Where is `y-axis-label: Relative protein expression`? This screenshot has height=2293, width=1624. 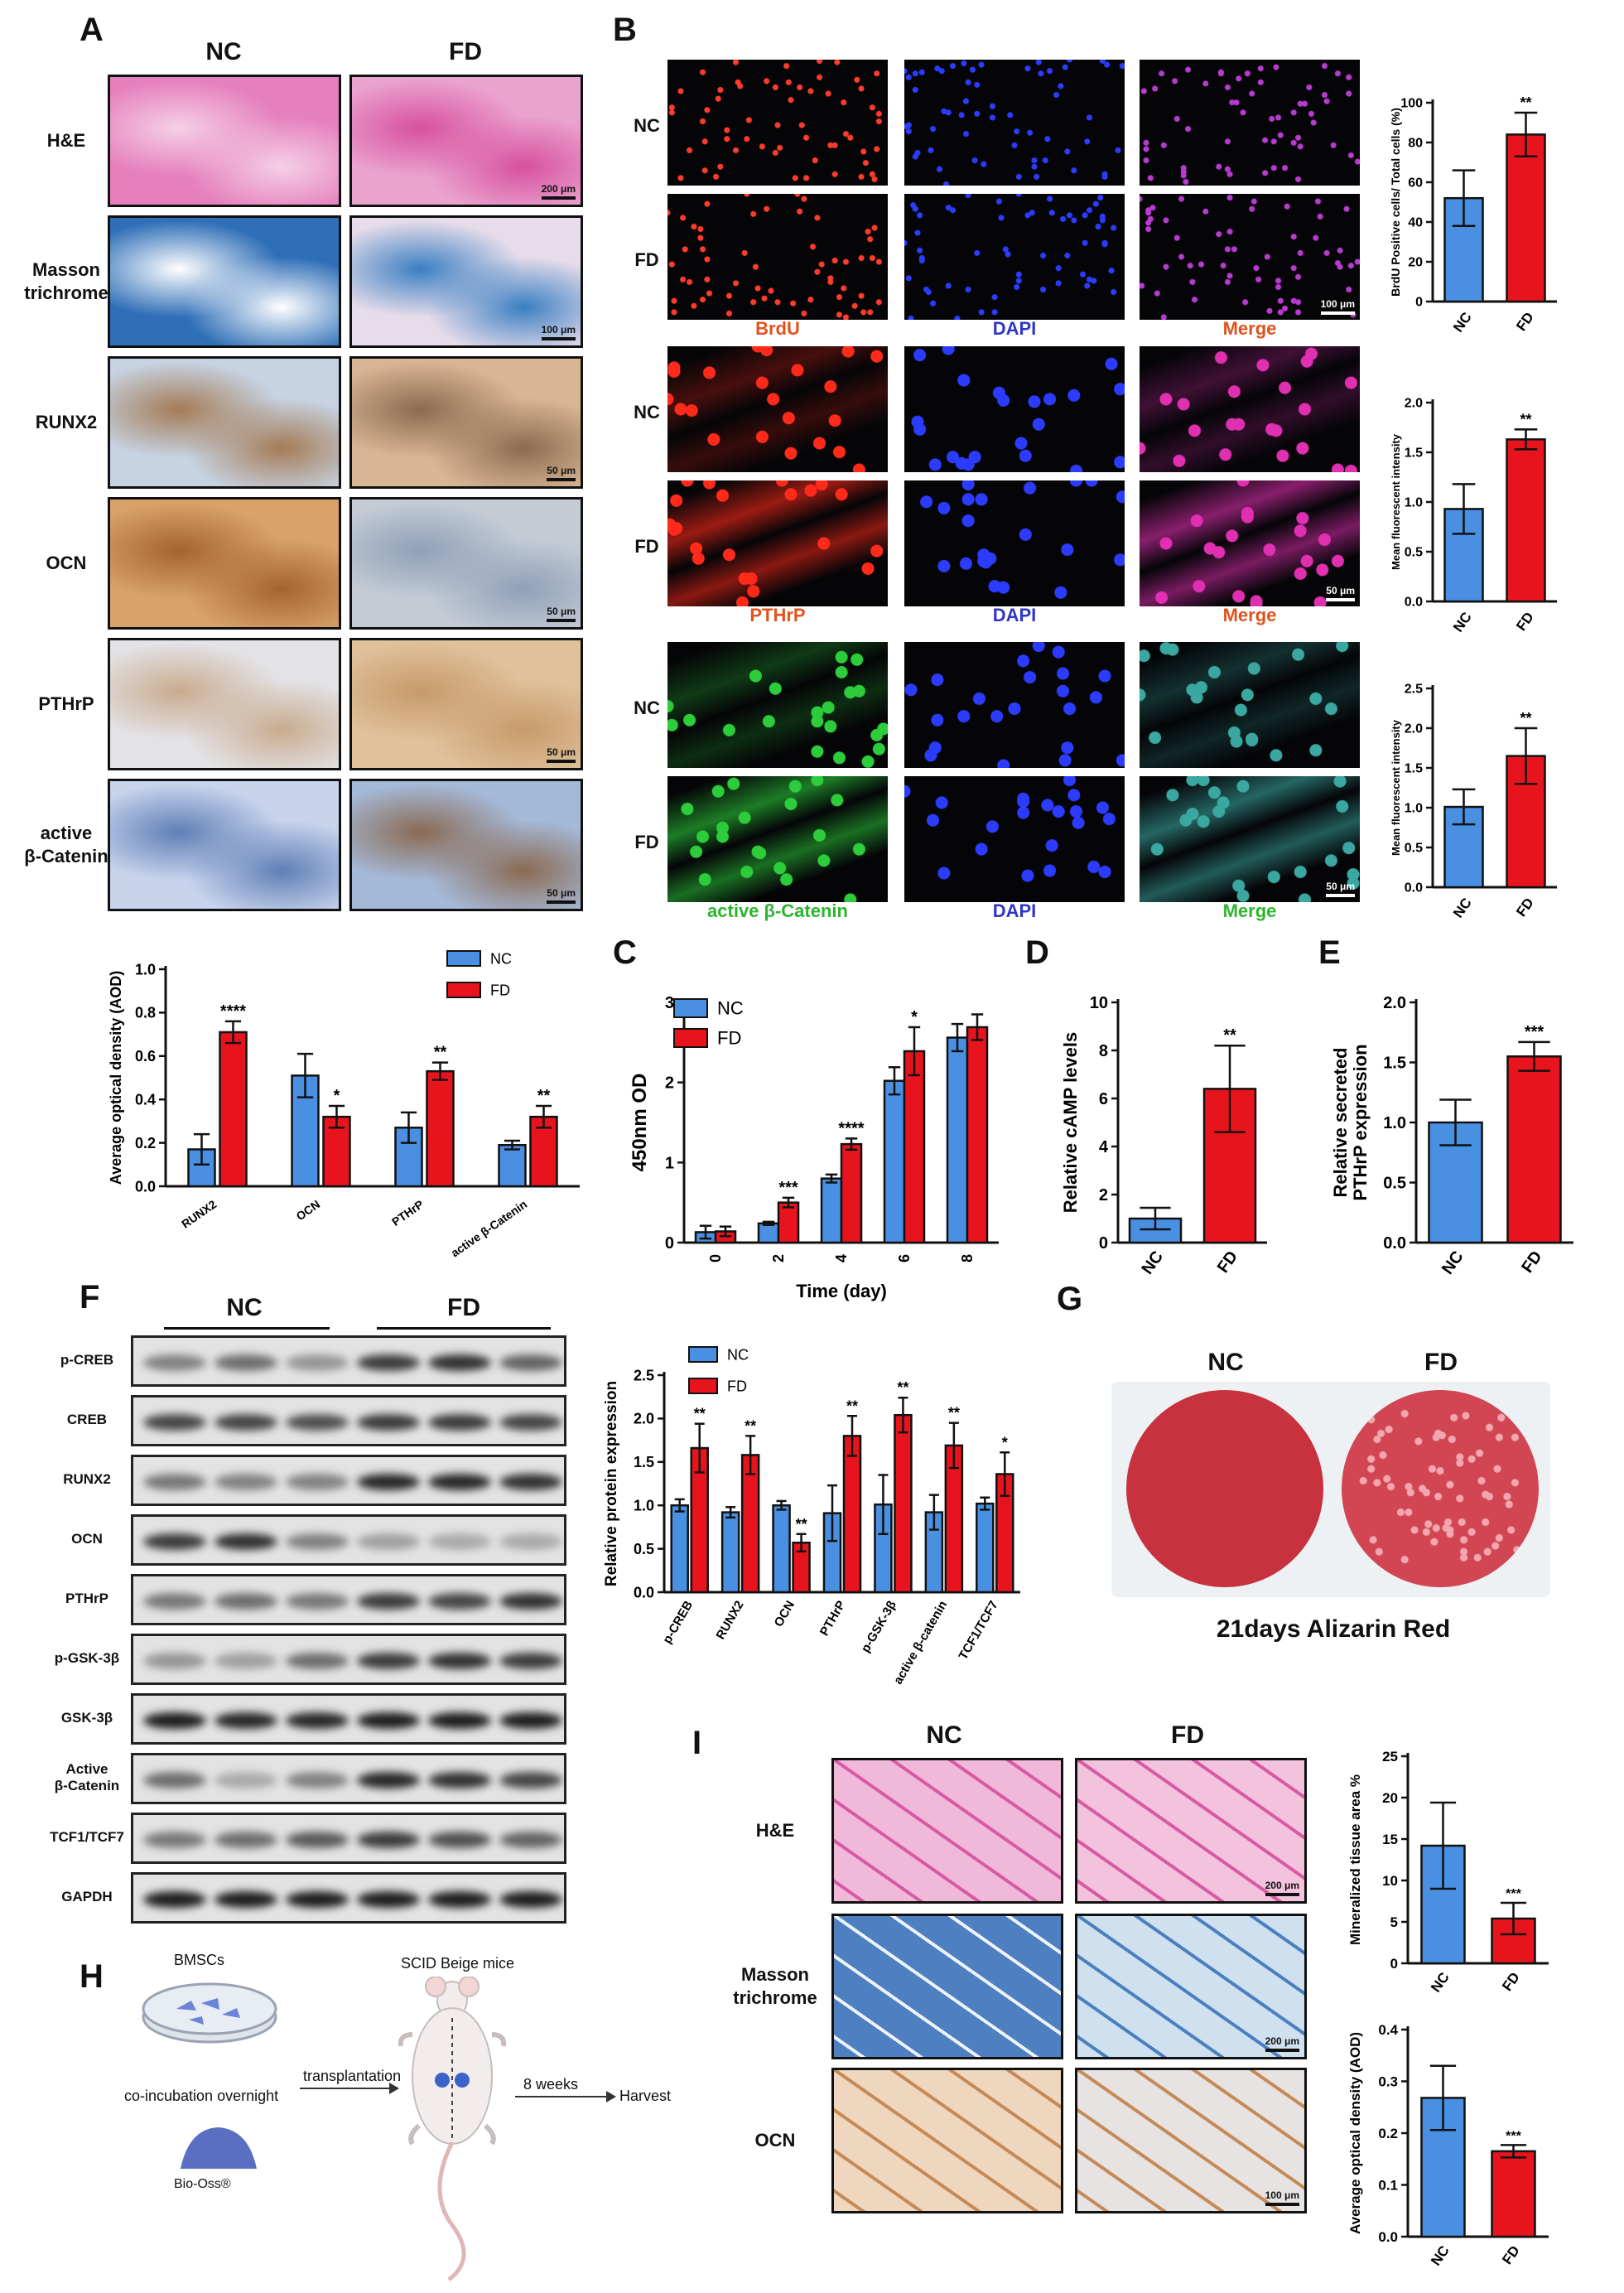
y-axis-label: Relative protein expression is located at coordinates (611, 1483).